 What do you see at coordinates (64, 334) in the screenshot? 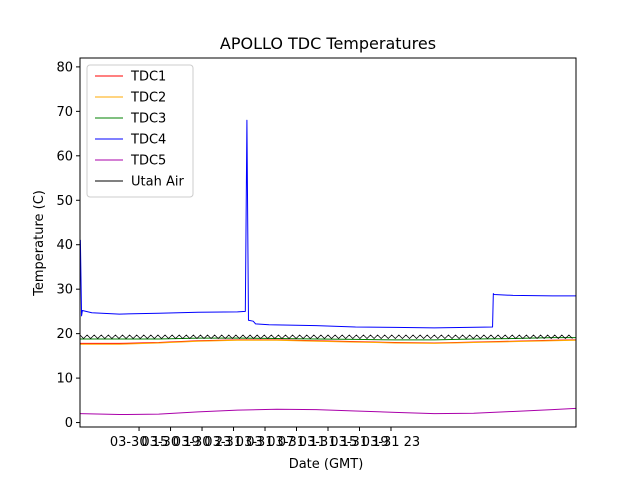
I see `y-tick-label: 20` at bounding box center [64, 334].